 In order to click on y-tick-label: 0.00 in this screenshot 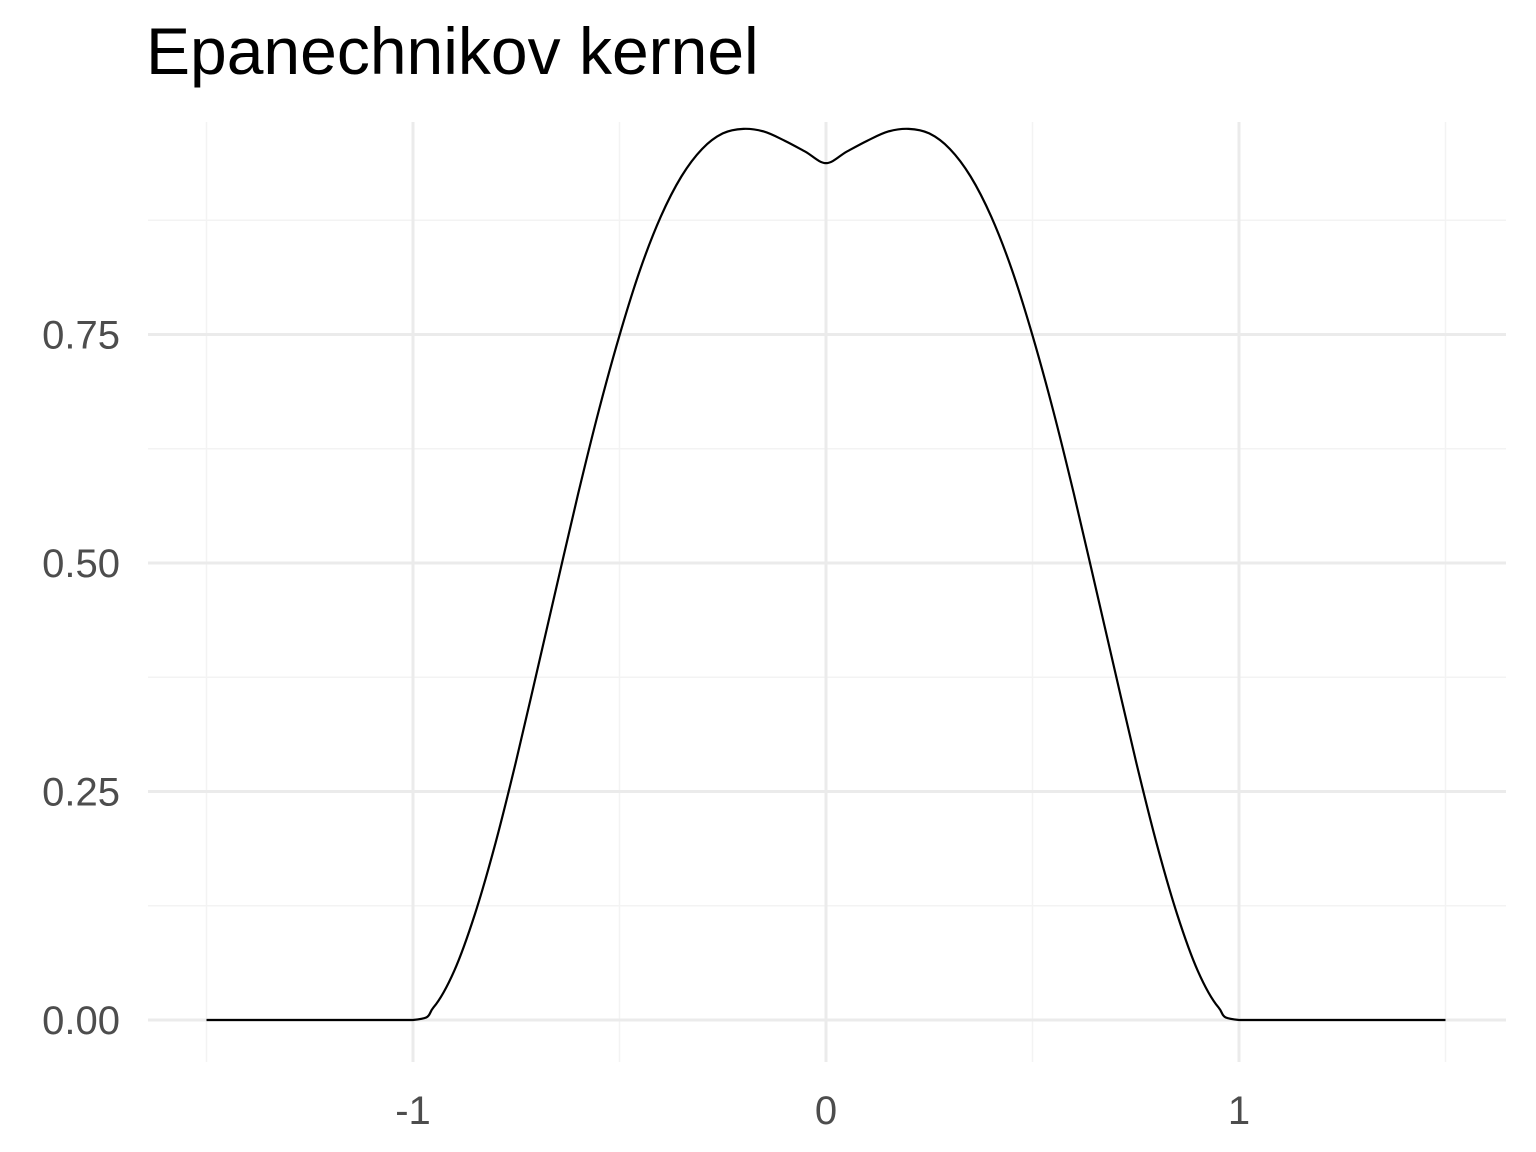, I will do `click(81, 1021)`.